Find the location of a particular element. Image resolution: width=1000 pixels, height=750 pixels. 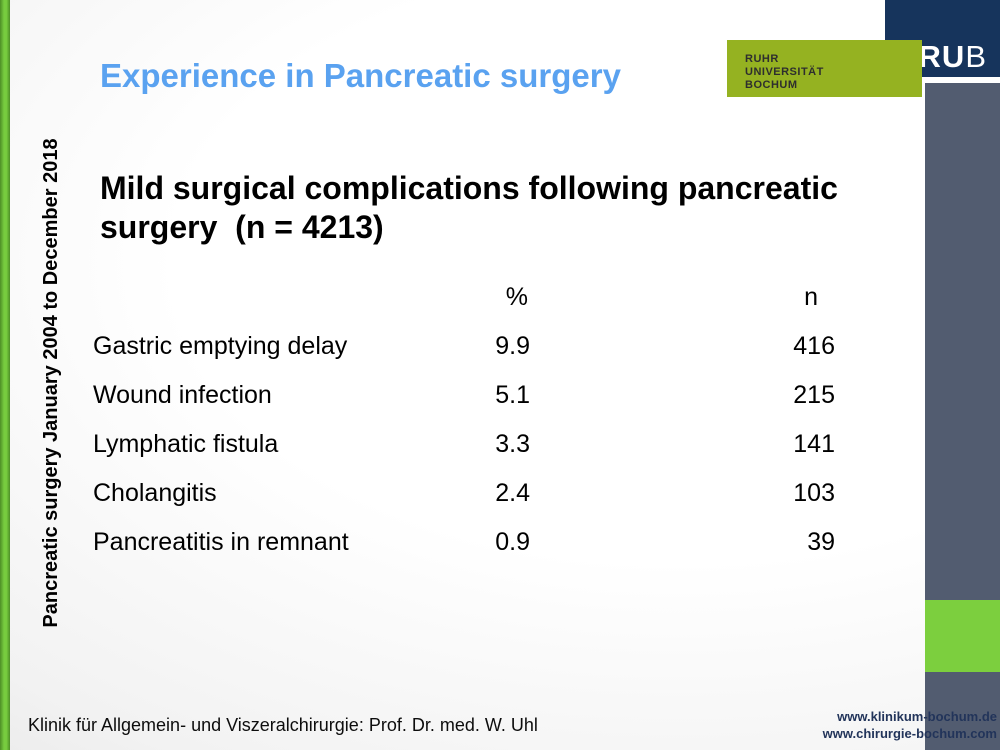

table-cell-percent: 2.4 is located at coordinates (512, 493).